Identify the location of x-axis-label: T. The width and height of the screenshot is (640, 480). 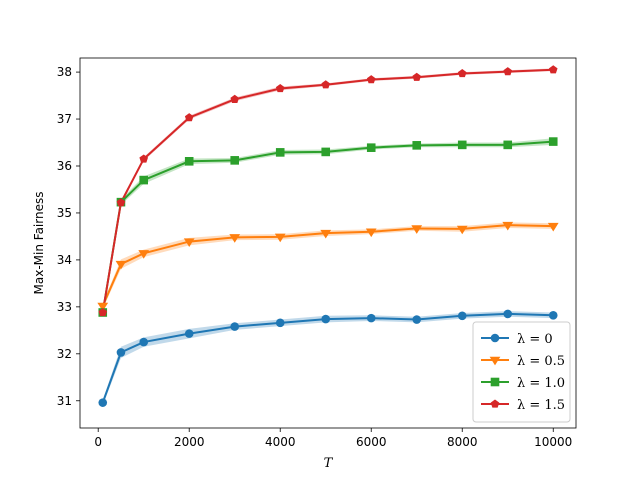
(329, 463).